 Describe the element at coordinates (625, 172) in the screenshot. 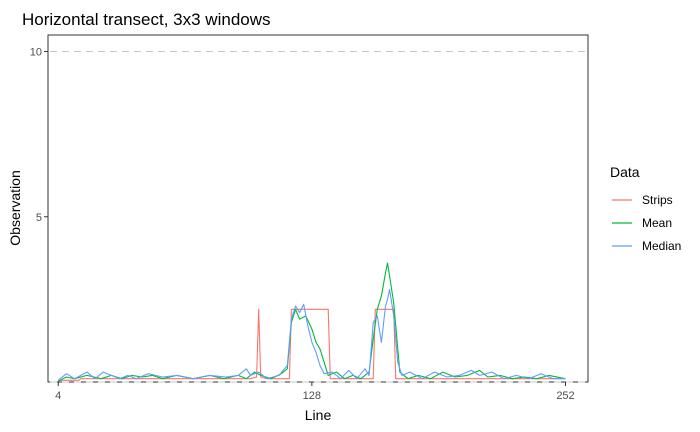

I see `legend-title: Data` at that location.